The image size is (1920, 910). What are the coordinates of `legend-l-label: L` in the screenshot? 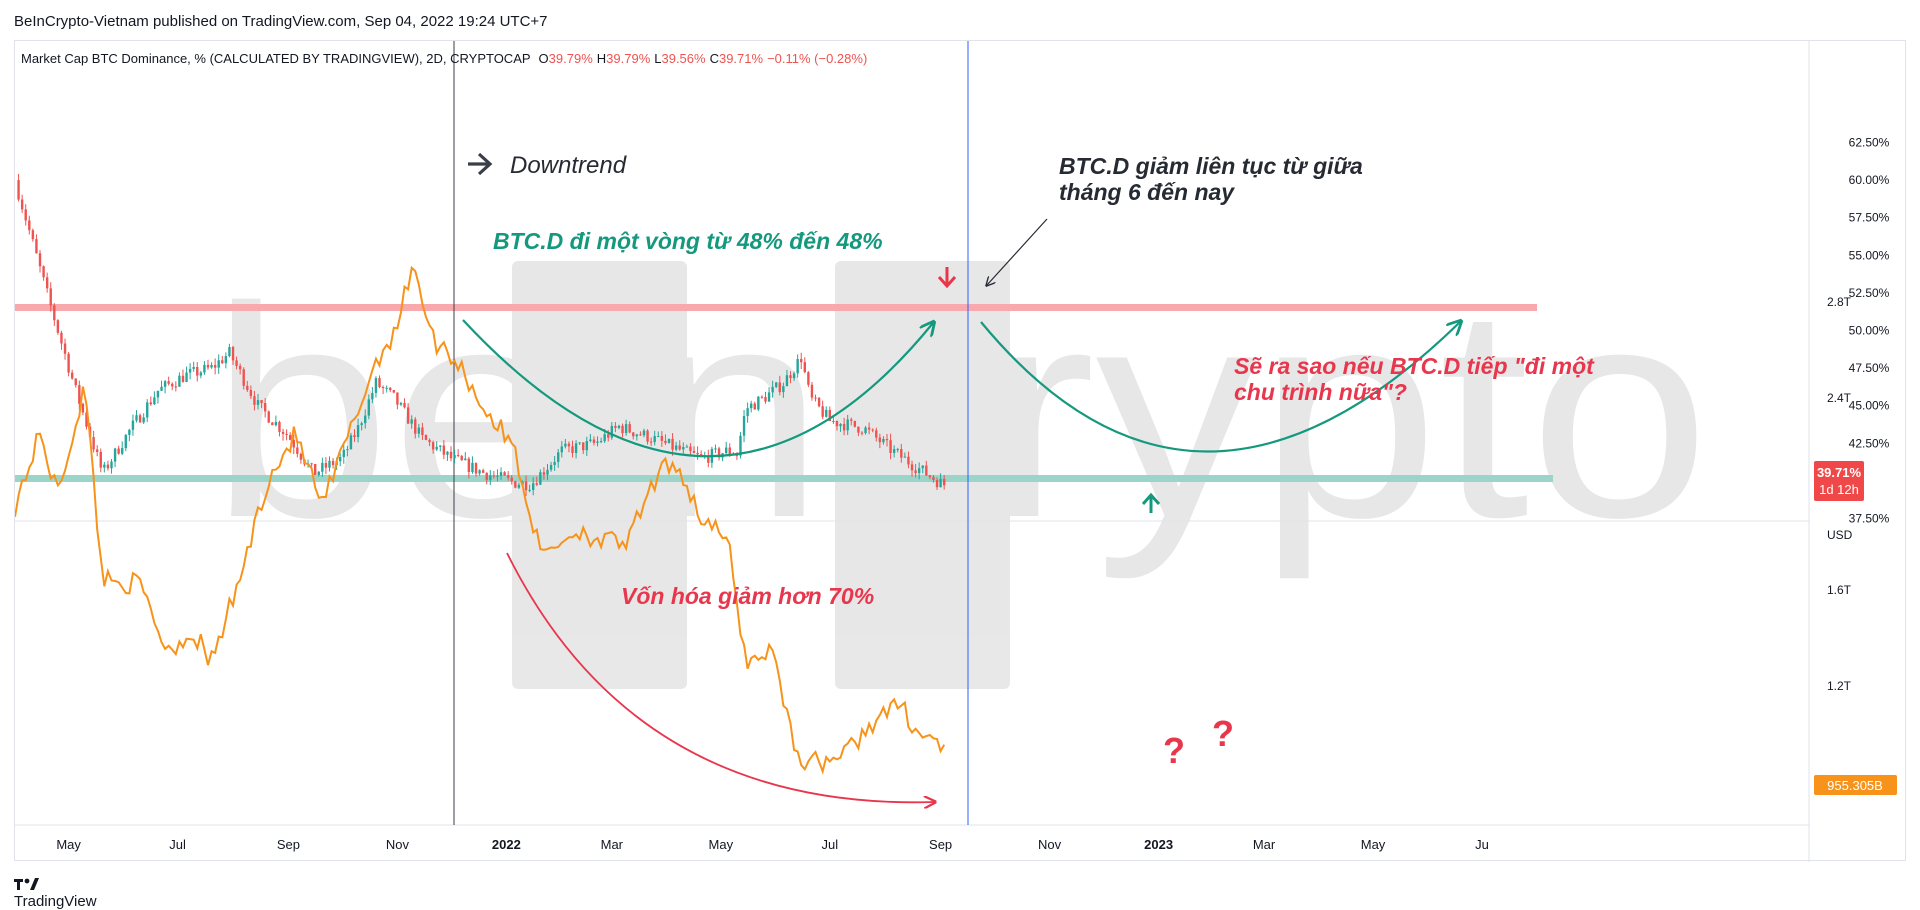 It's located at (657, 58).